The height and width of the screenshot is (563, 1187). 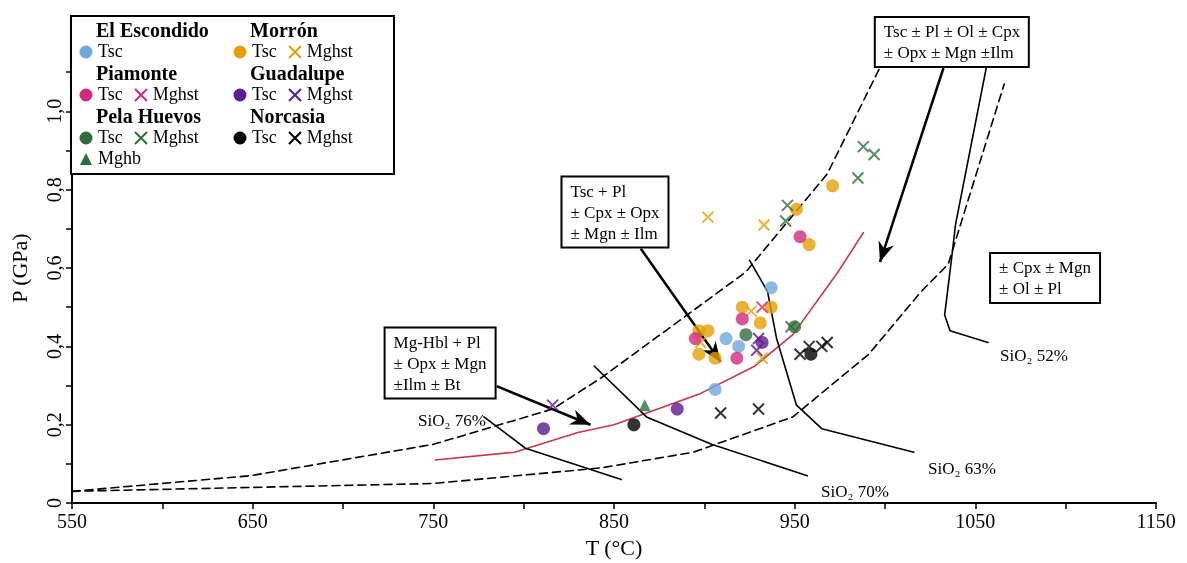 What do you see at coordinates (952, 42) in the screenshot?
I see `annotation: Tsc ± Pl ± Ol ± Cpx ± Opx ± Mgn ±Ilm` at bounding box center [952, 42].